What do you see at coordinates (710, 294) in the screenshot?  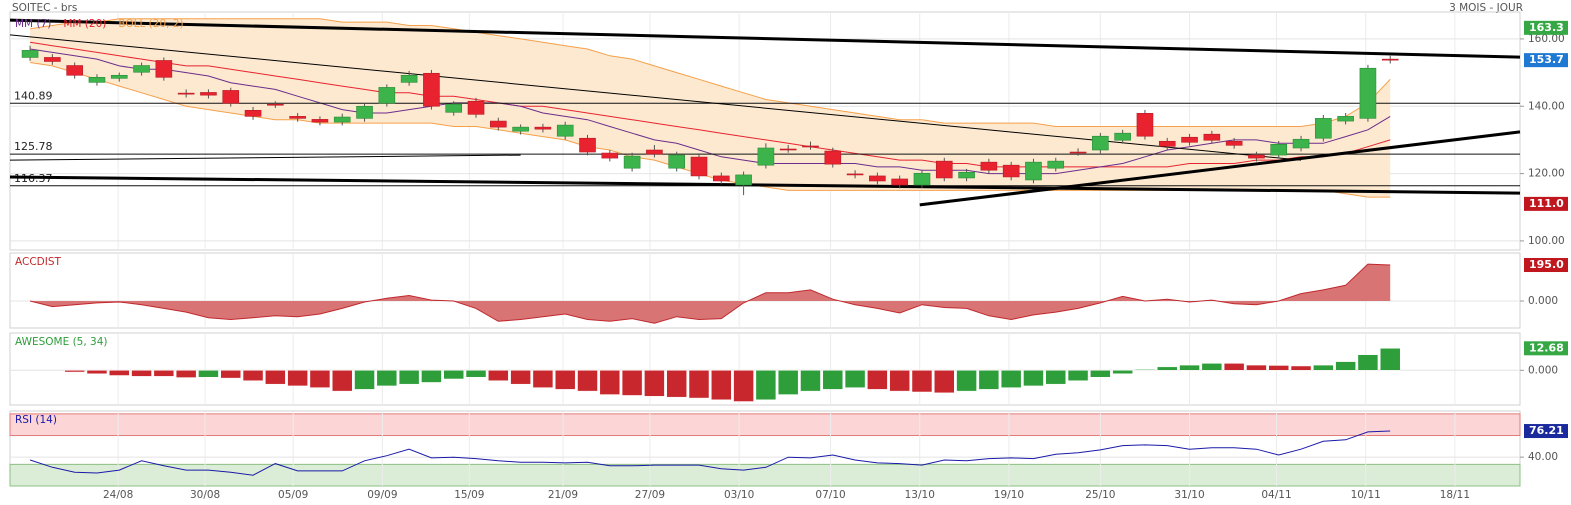 I see `accdist-area` at bounding box center [710, 294].